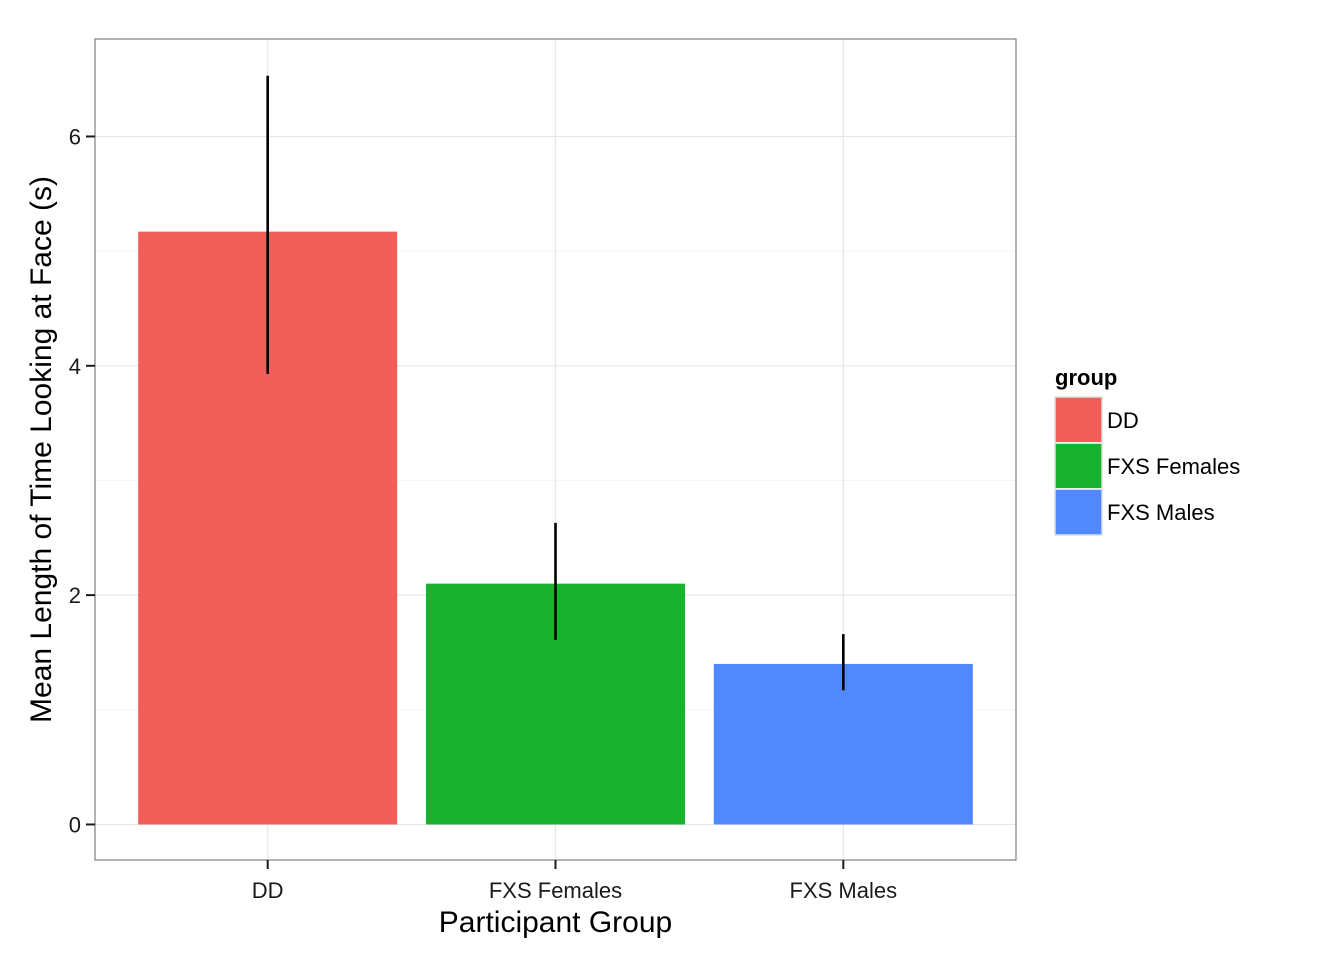 The height and width of the screenshot is (960, 1344). Describe the element at coordinates (82, 480) in the screenshot. I see `y-axis: 0 2 4 6` at that location.